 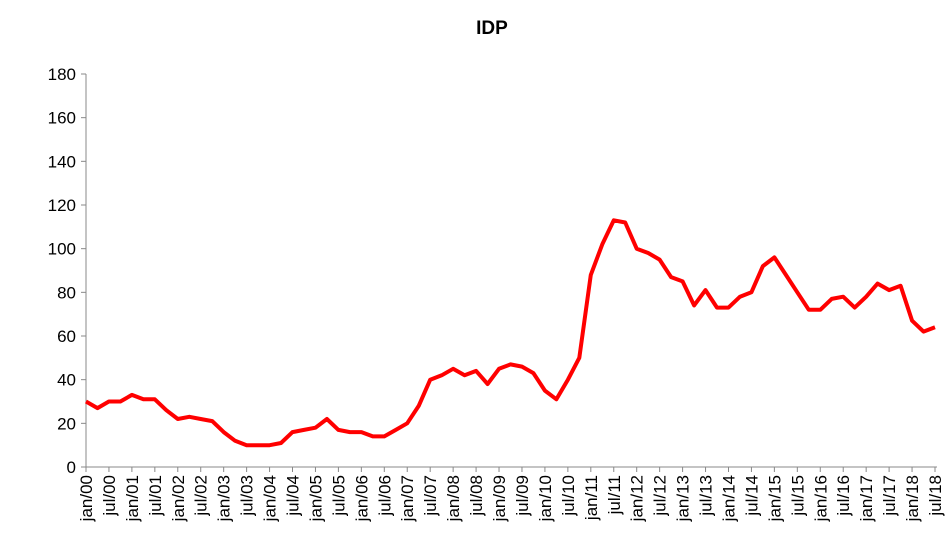 I want to click on x-tick-label: jan/07, so click(x=407, y=498).